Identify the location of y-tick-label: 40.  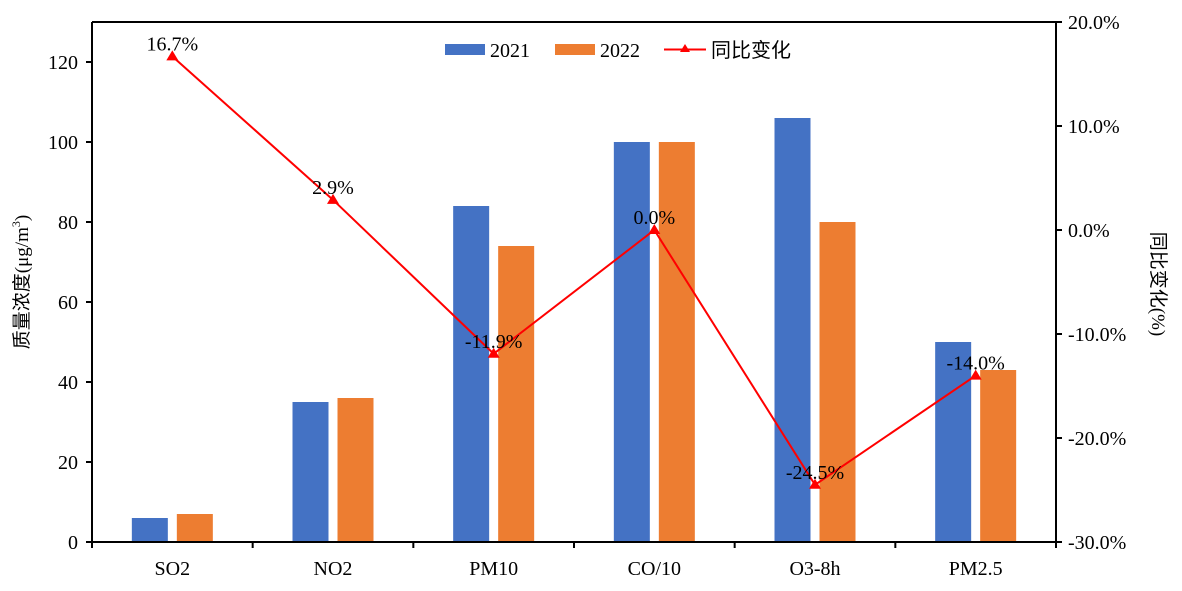
(68, 383).